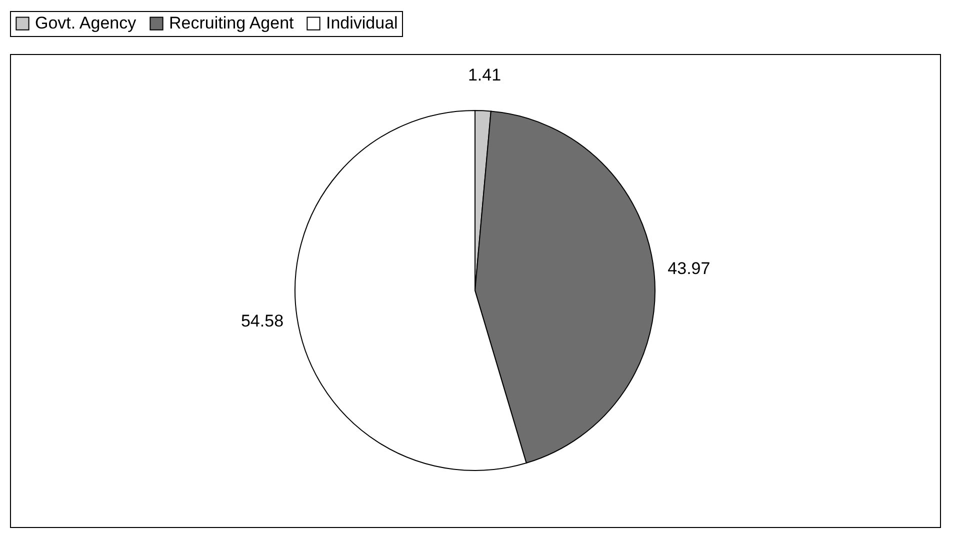 The height and width of the screenshot is (557, 970). I want to click on data-label: 54.58, so click(262, 320).